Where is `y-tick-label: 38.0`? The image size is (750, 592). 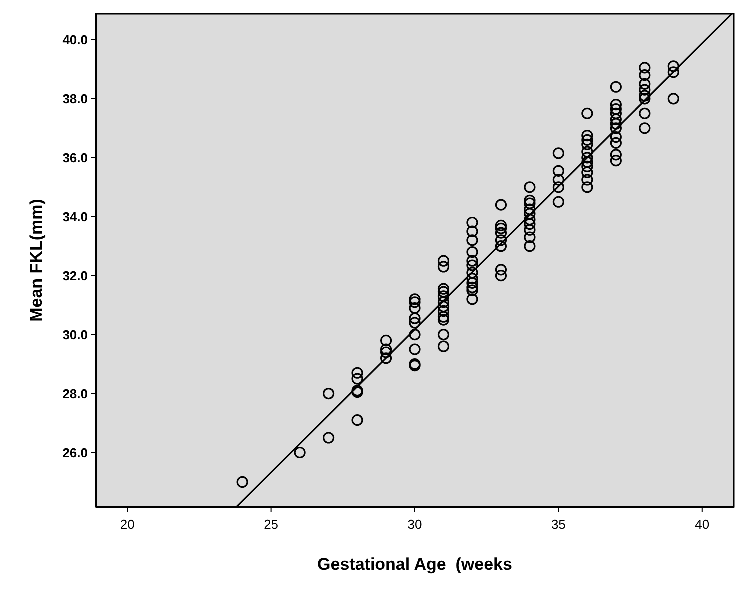 y-tick-label: 38.0 is located at coordinates (75, 98).